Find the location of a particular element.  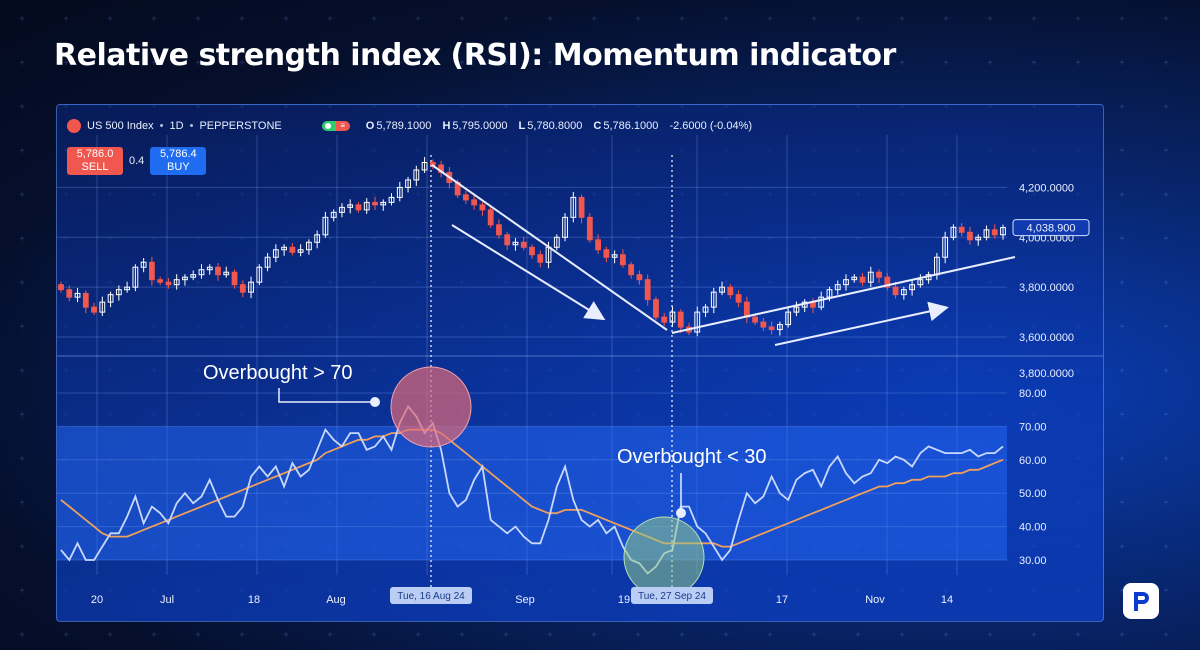

price-axis-label: 3,800.0000 is located at coordinates (1046, 288).